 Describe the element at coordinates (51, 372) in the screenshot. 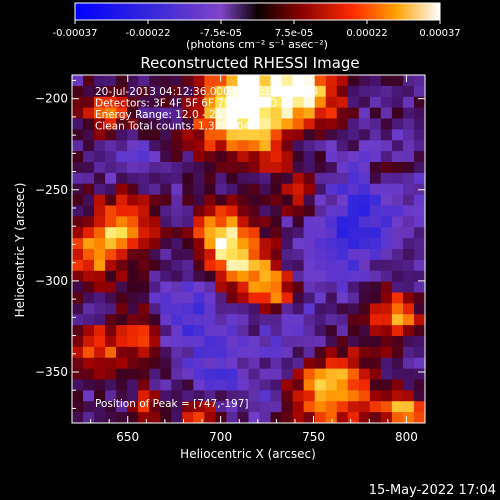

I see `y-tick-label: −350` at that location.